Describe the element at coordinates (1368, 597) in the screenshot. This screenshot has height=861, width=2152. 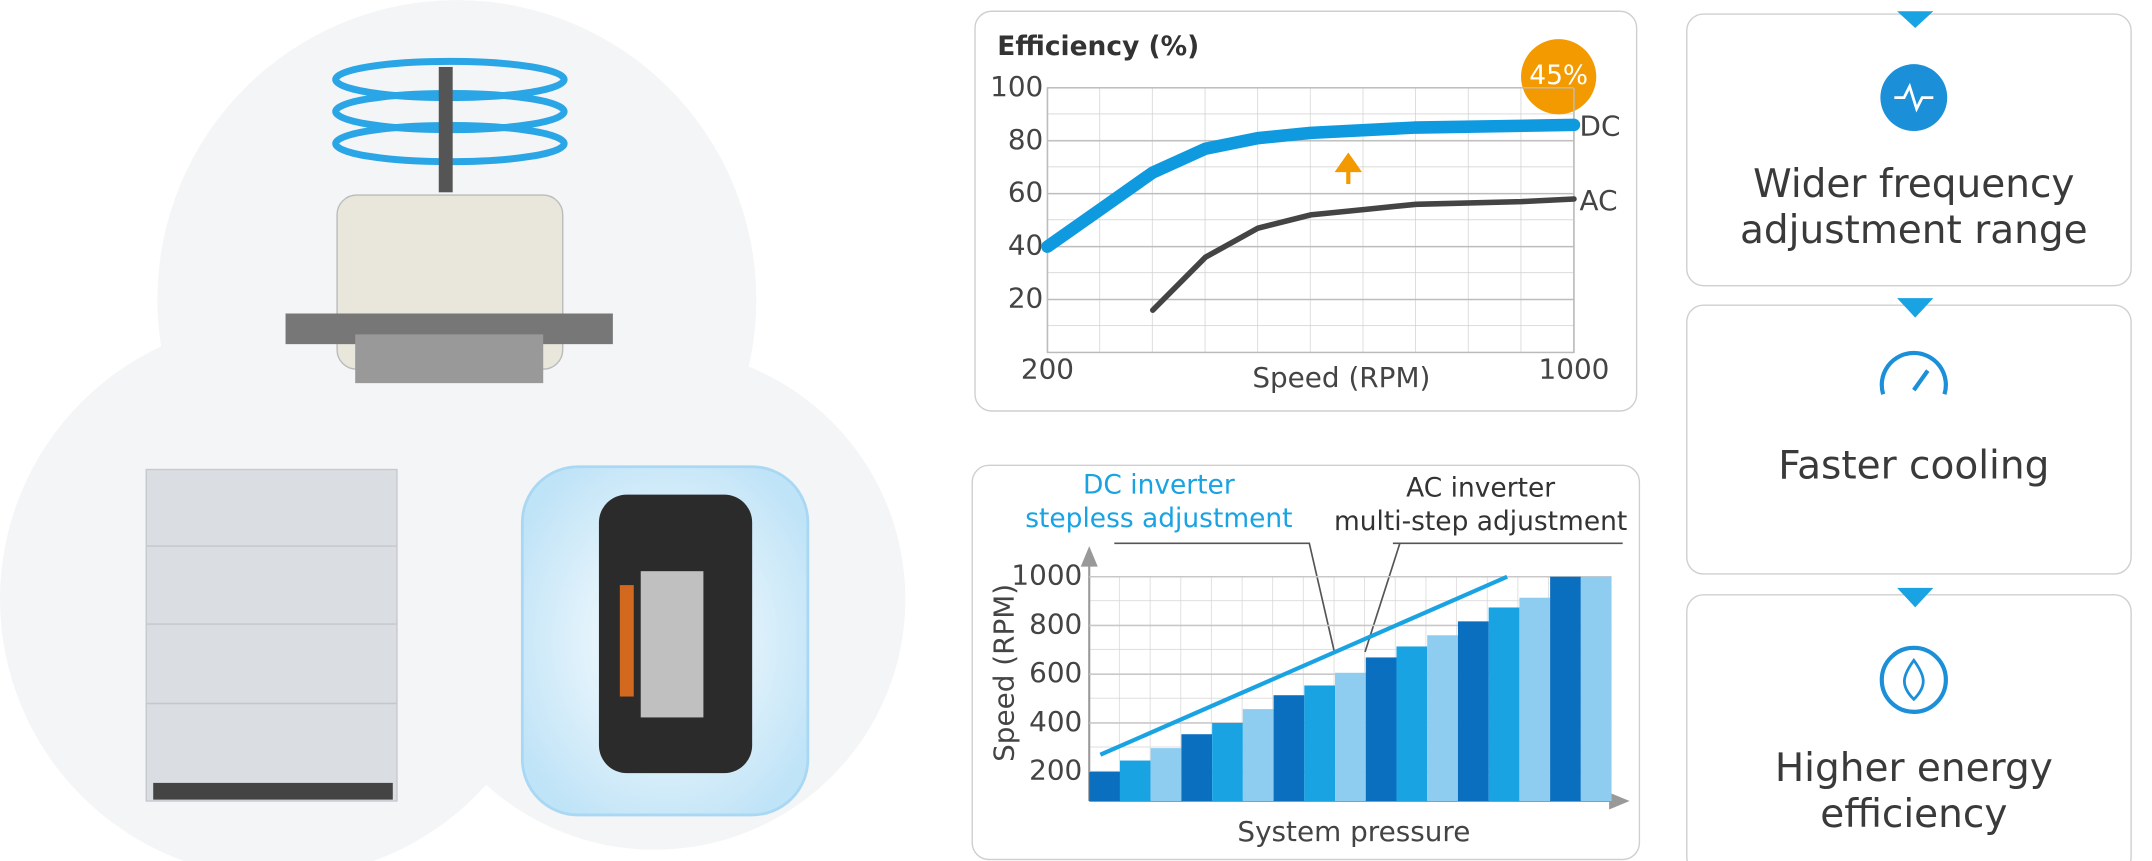
I see `leader-lines` at that location.